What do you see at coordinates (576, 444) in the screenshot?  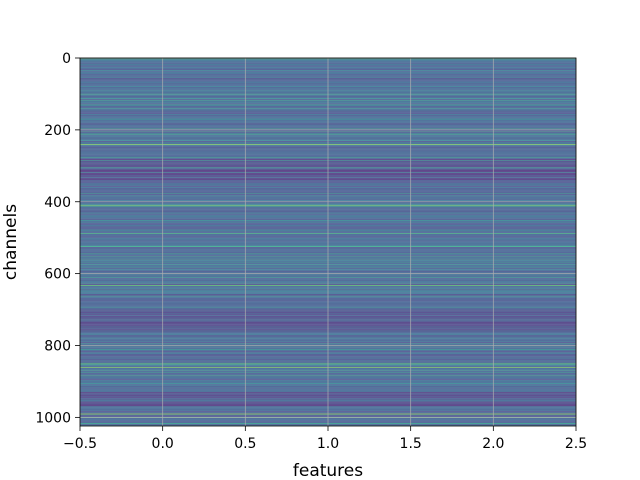 I see `x-tick-label: 2.5` at bounding box center [576, 444].